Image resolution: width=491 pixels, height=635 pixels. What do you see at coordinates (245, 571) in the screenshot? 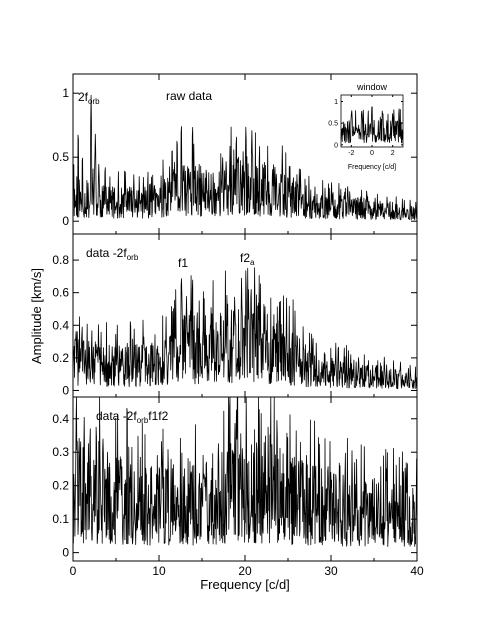
I see `x-tick-label: 20` at bounding box center [245, 571].